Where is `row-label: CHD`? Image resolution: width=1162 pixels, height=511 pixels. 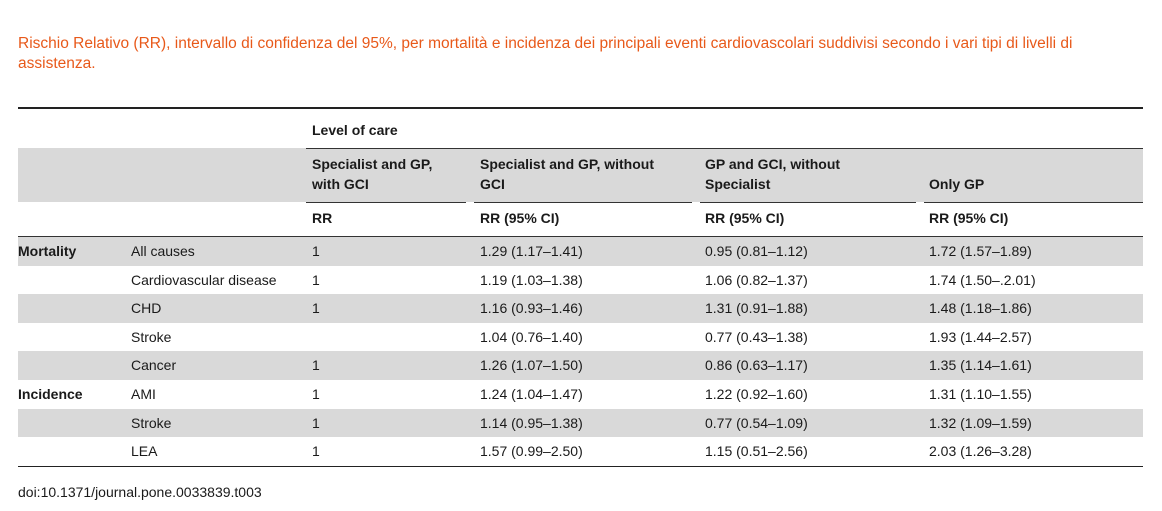
row-label: CHD is located at coordinates (146, 308).